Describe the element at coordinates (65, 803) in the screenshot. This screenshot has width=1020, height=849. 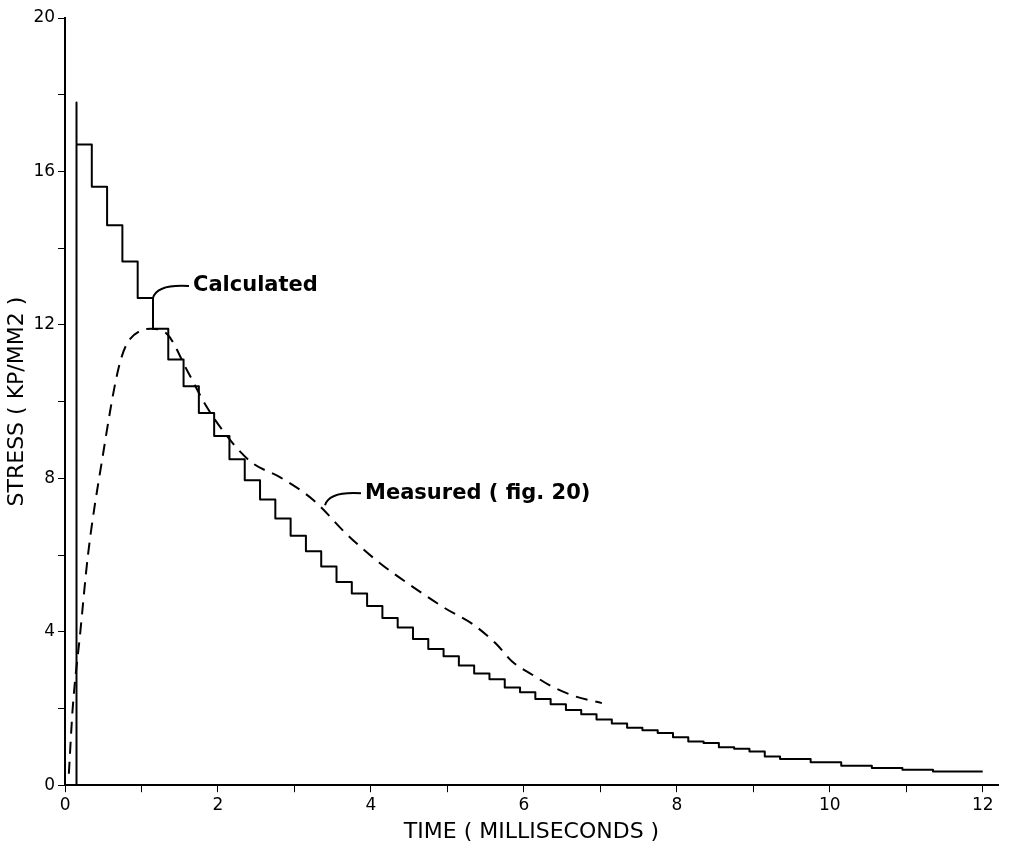
I see `x-tick-label: 0` at that location.